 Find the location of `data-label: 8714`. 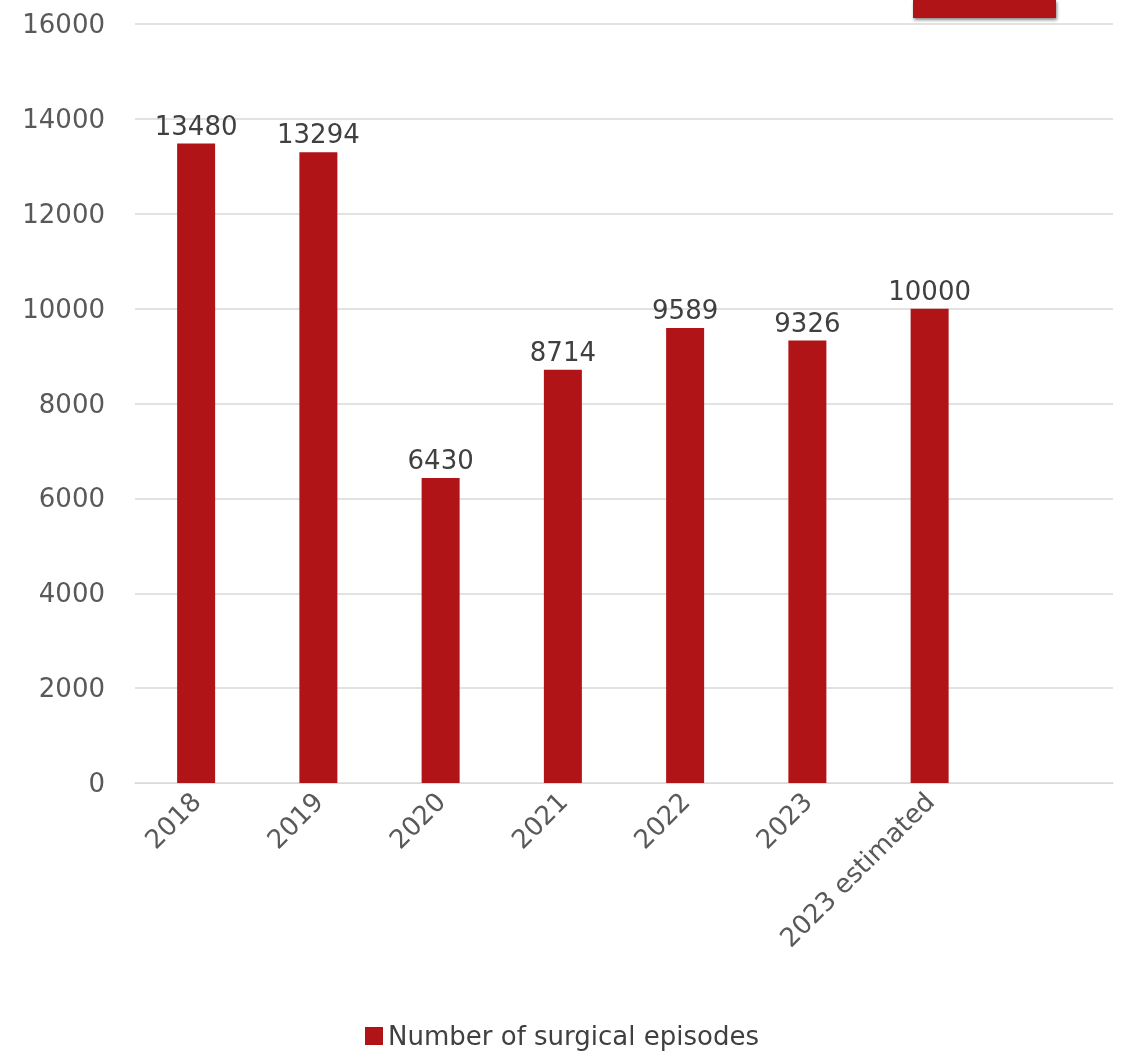

data-label: 8714 is located at coordinates (562, 351).